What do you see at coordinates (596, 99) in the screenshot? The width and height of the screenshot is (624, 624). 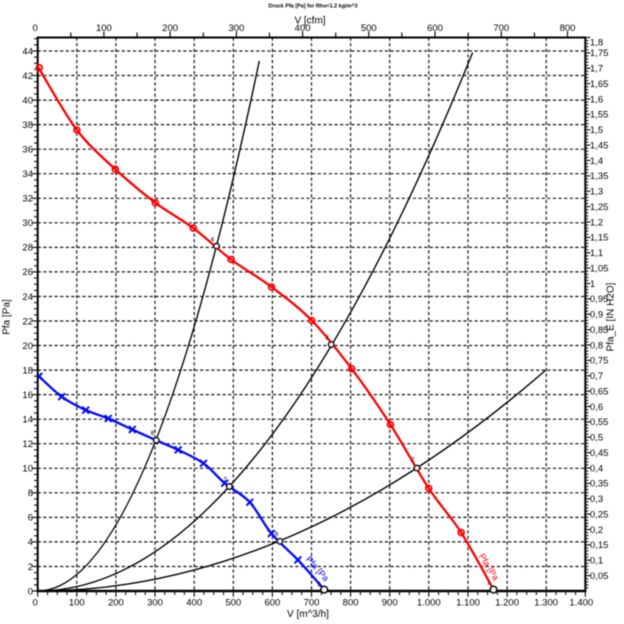 I see `svg-text: 1,6` at bounding box center [596, 99].